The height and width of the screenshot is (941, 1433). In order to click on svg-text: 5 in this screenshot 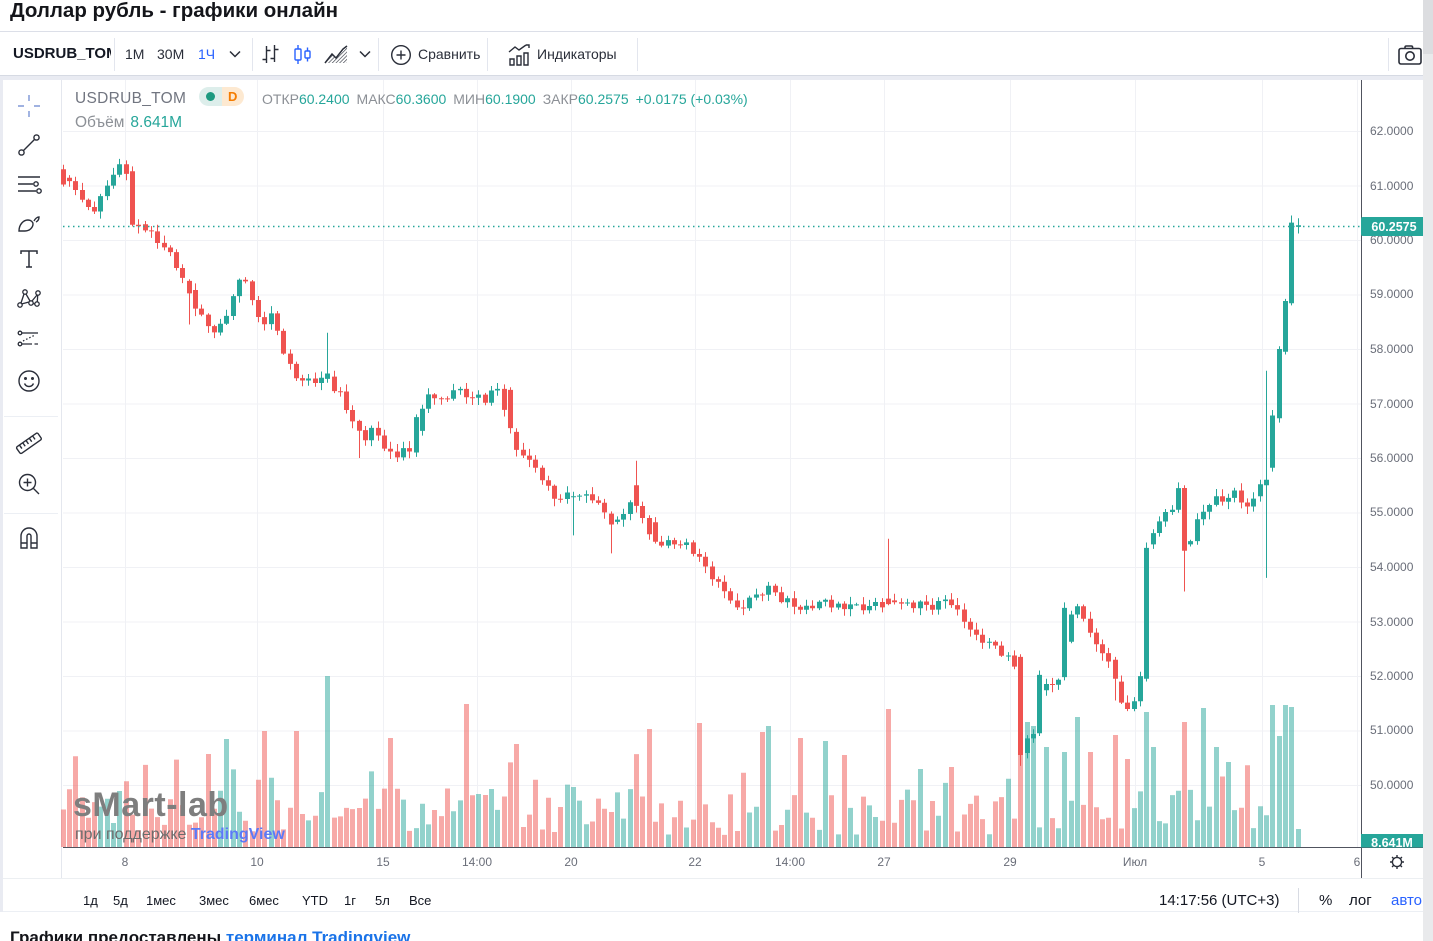, I will do `click(1262, 862)`.